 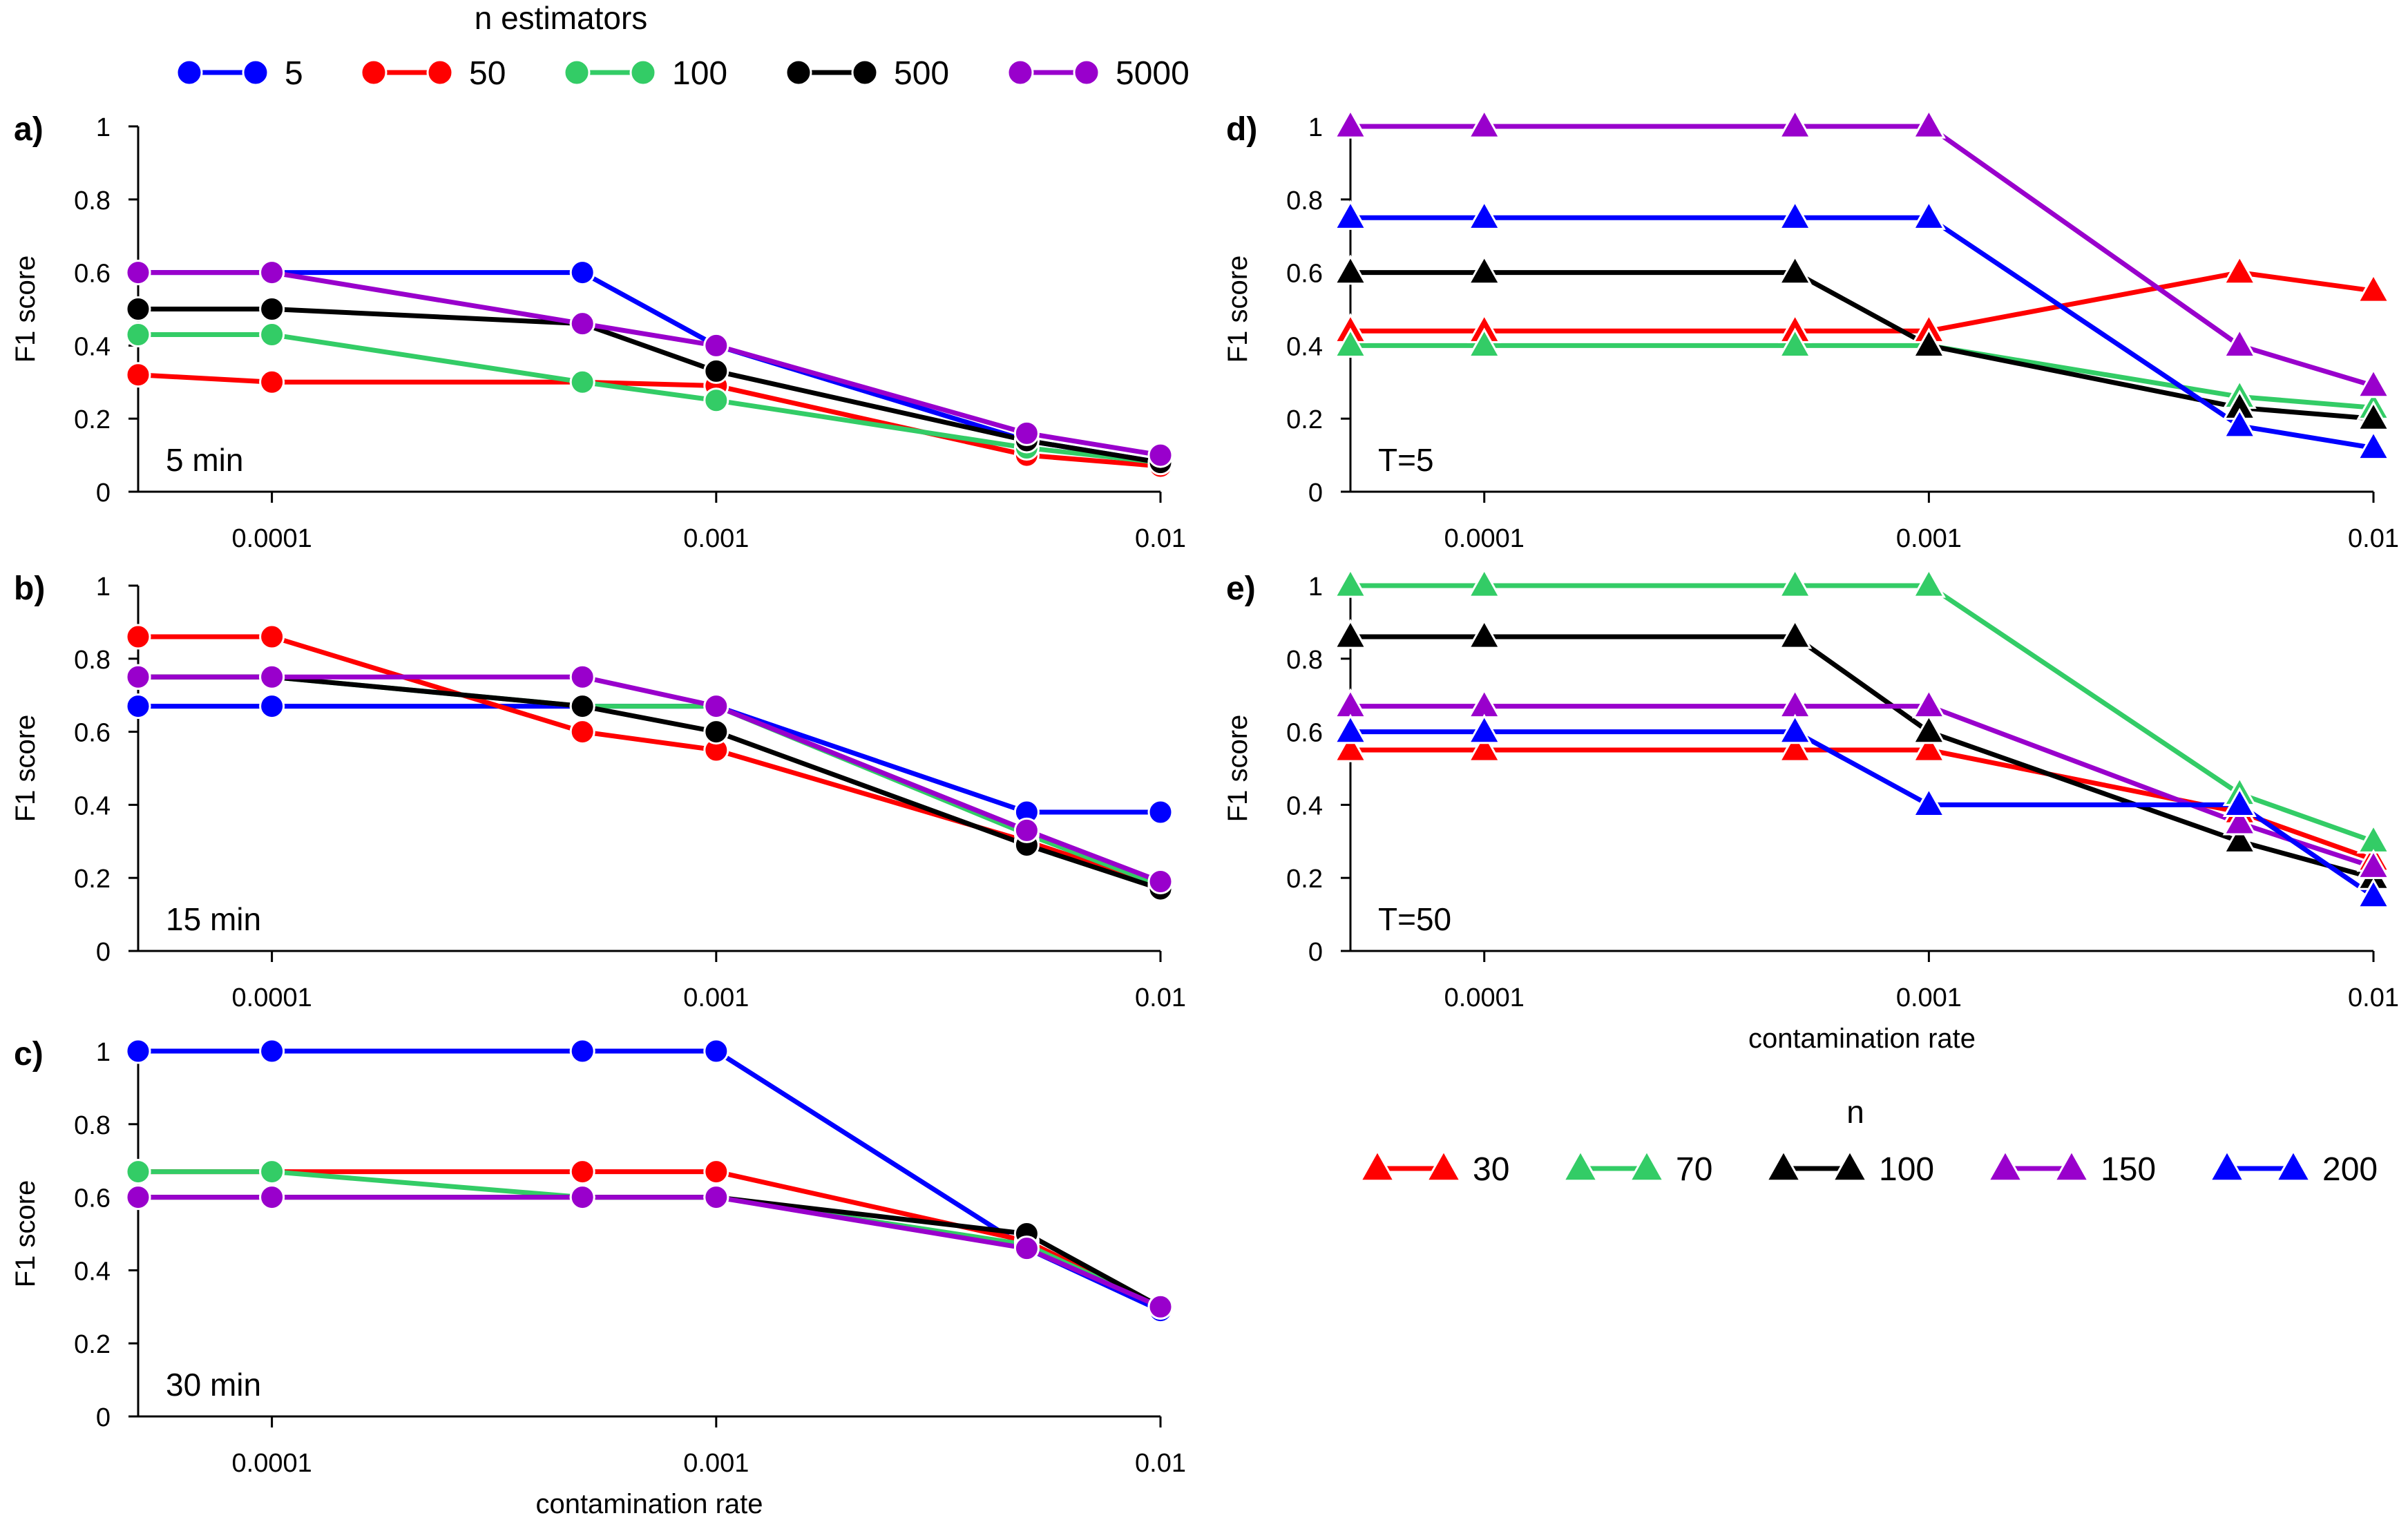 What do you see at coordinates (29, 1054) in the screenshot?
I see `panel-label: c)` at bounding box center [29, 1054].